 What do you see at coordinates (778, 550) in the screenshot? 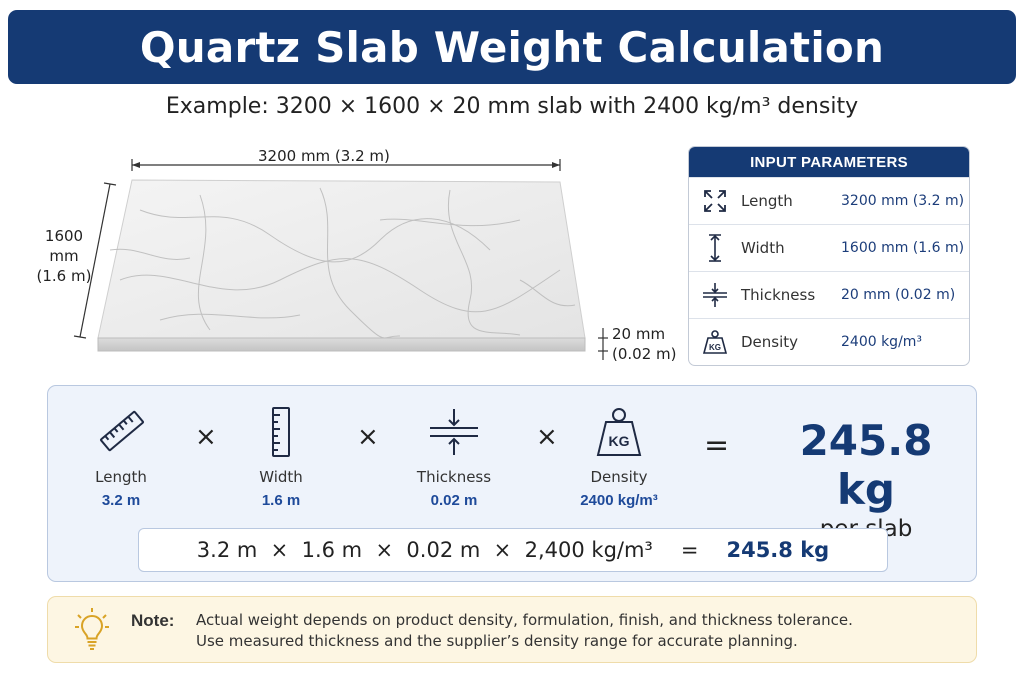
I see `equation-result: 245.8 kg` at bounding box center [778, 550].